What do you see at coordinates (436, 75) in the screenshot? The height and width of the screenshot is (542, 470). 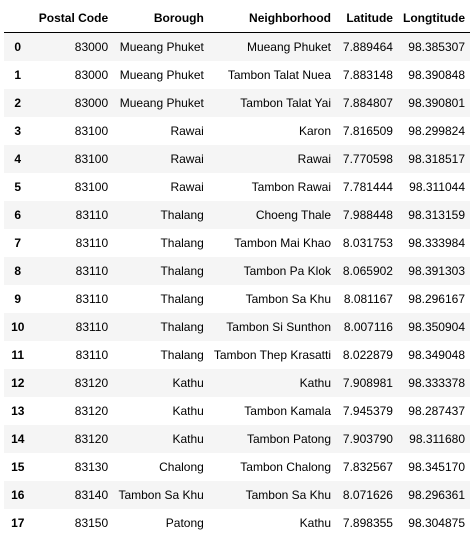 I see `longtitude-cell: 98.390848` at bounding box center [436, 75].